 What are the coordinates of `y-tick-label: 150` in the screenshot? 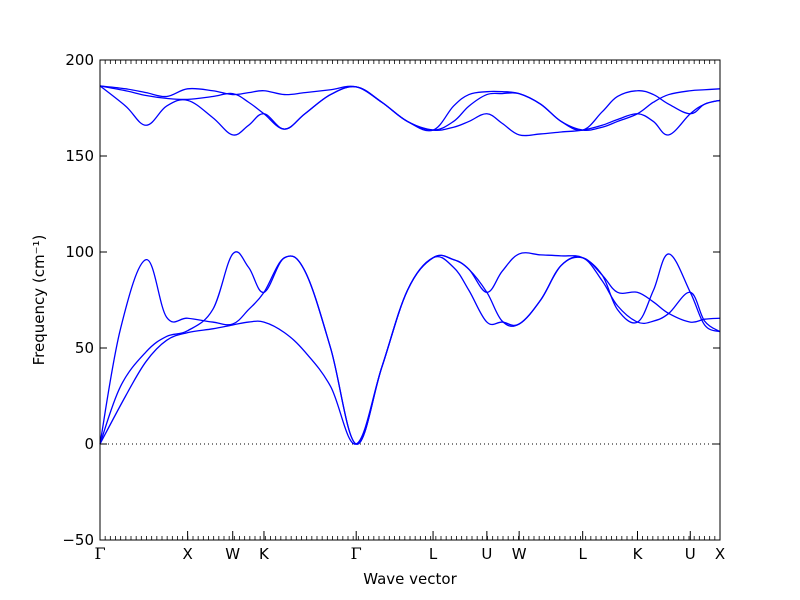 It's located at (79, 156).